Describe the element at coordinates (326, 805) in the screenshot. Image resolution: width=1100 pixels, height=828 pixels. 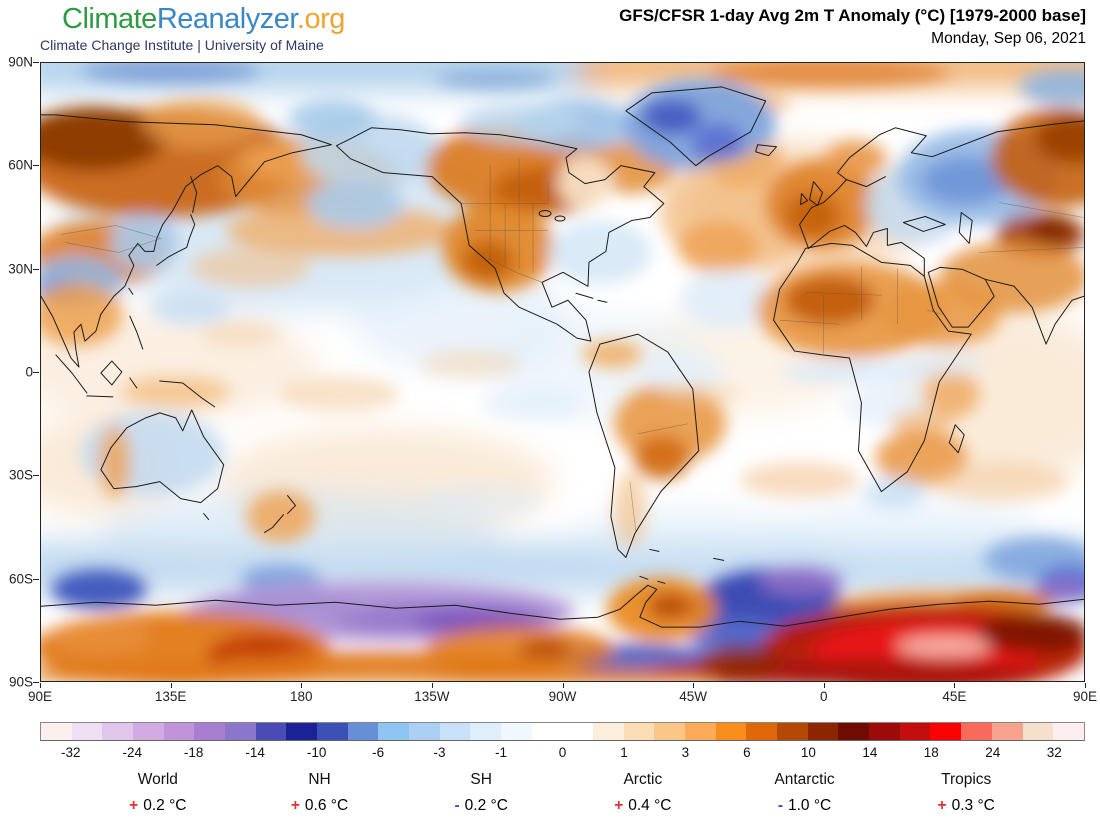
I see `stat-number: 0.6 °C` at that location.